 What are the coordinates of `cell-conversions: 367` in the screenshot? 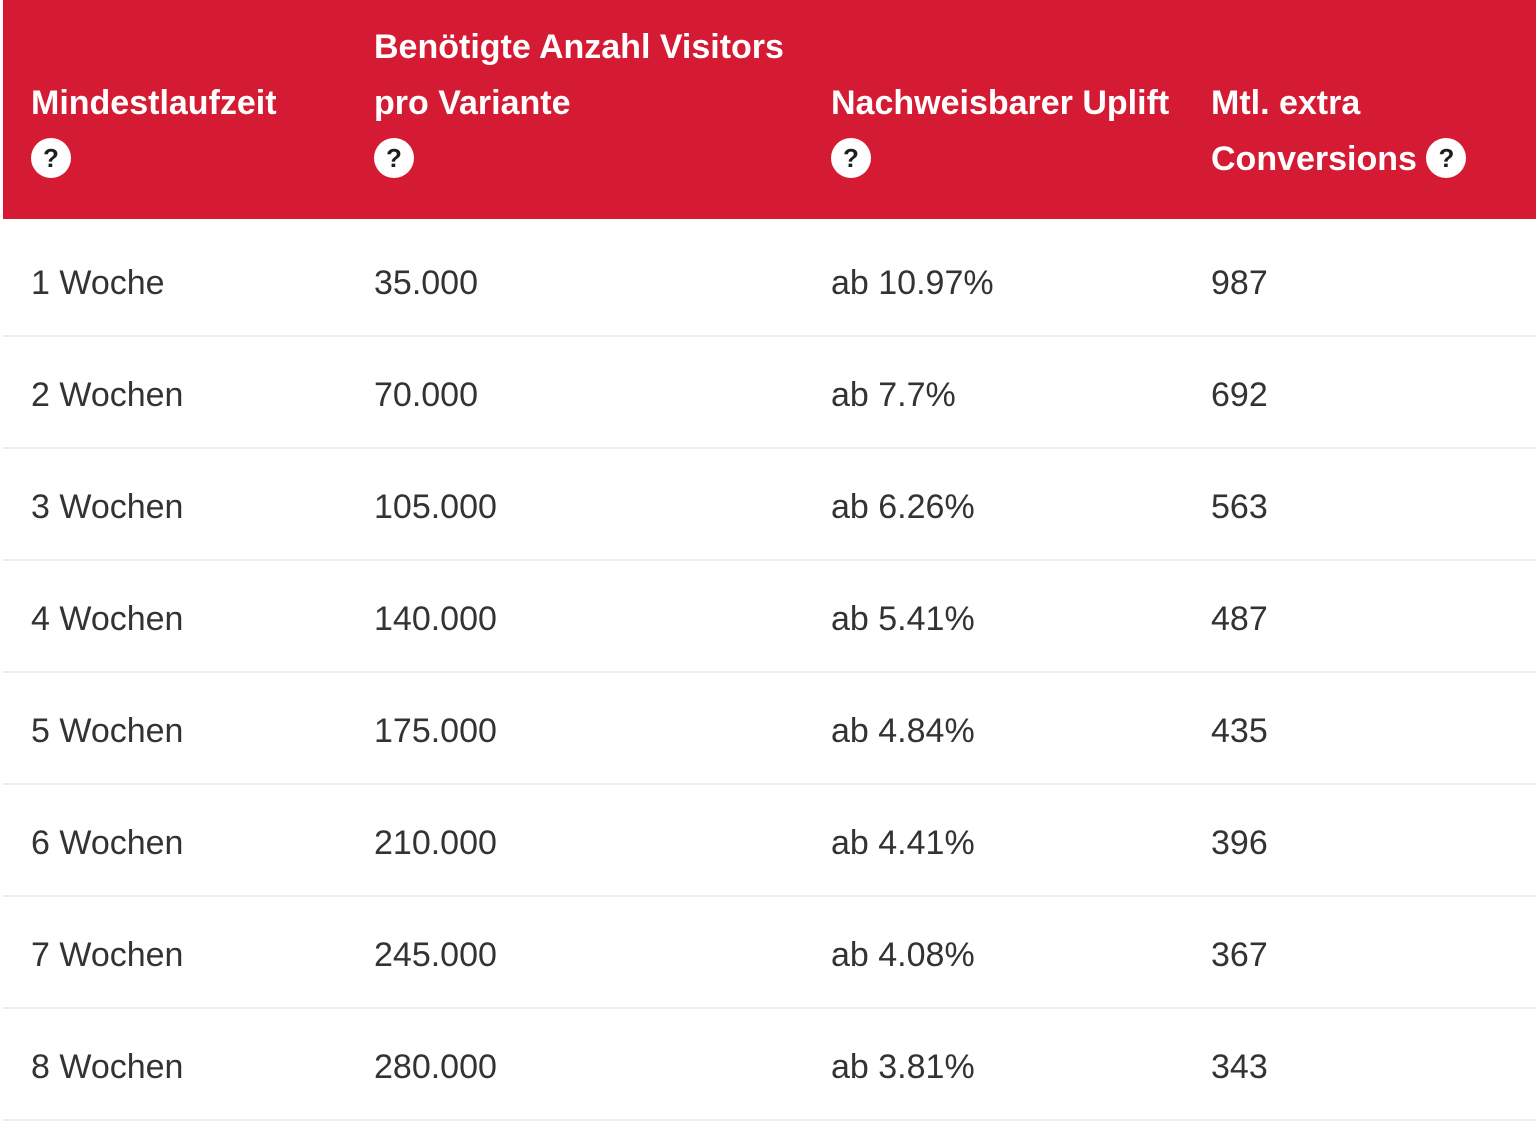 It's located at (1239, 955).